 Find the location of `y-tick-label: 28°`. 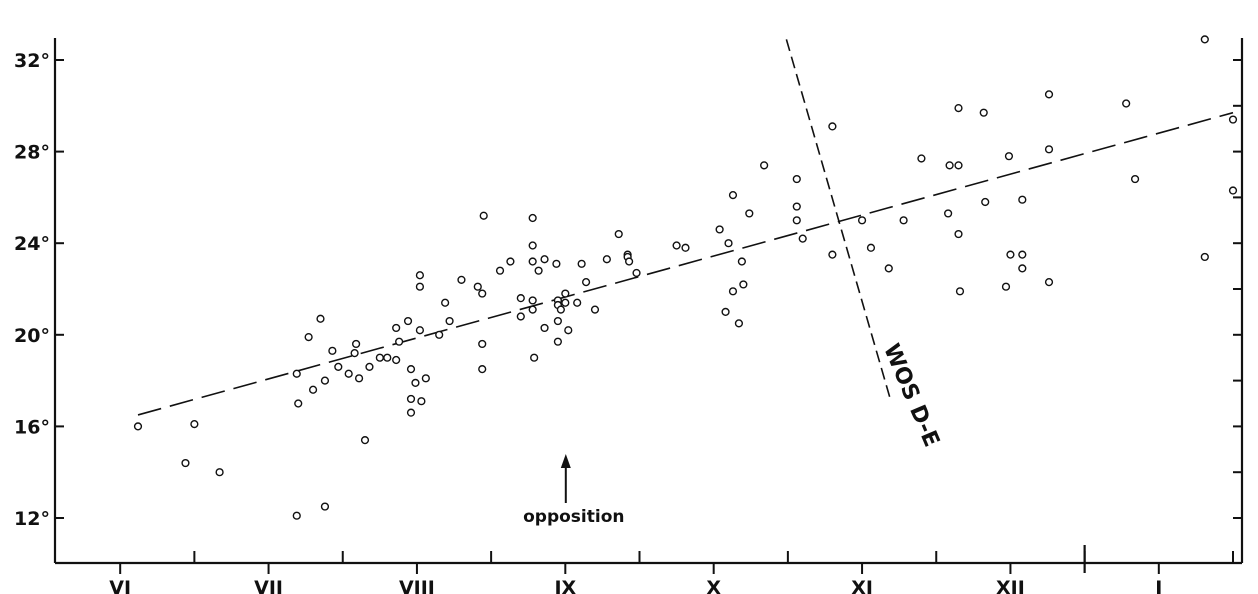

y-tick-label: 28° is located at coordinates (32, 153).